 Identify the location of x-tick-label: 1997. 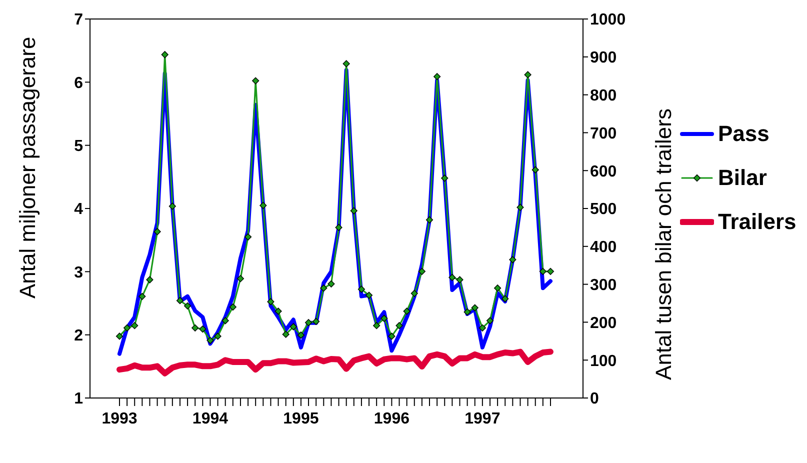
(482, 419).